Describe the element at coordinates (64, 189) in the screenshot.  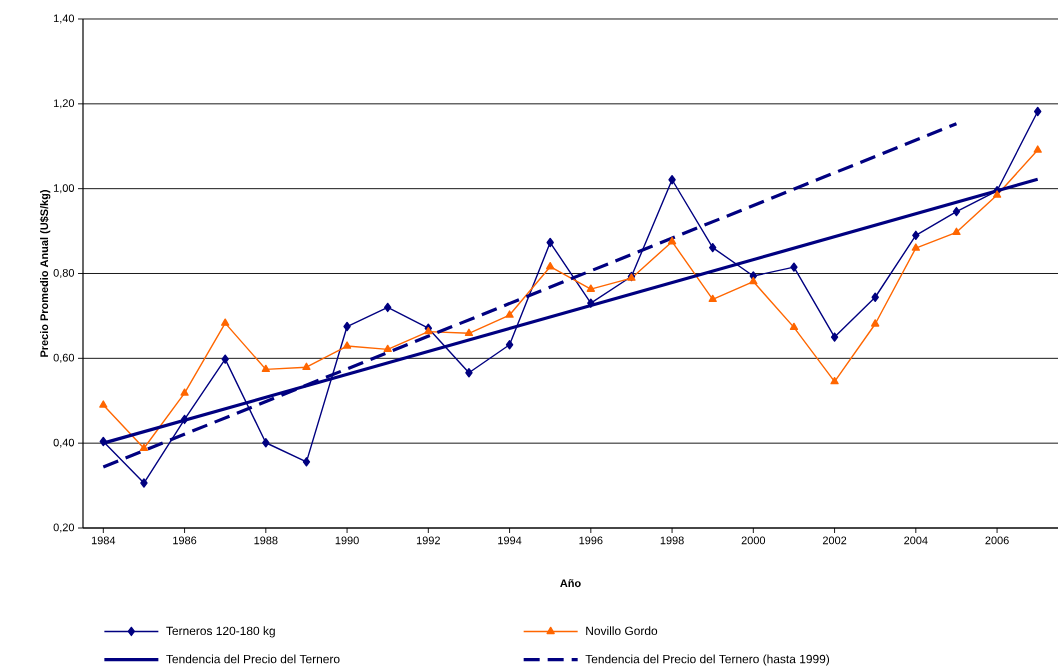
I see `y-tick-label: 1,00` at that location.